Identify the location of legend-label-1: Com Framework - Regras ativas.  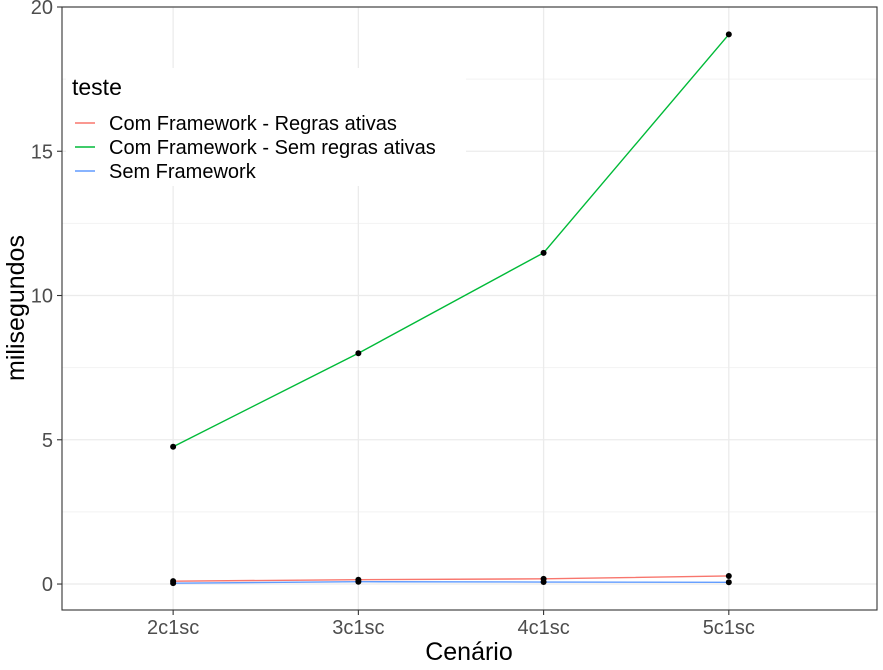
(253, 124).